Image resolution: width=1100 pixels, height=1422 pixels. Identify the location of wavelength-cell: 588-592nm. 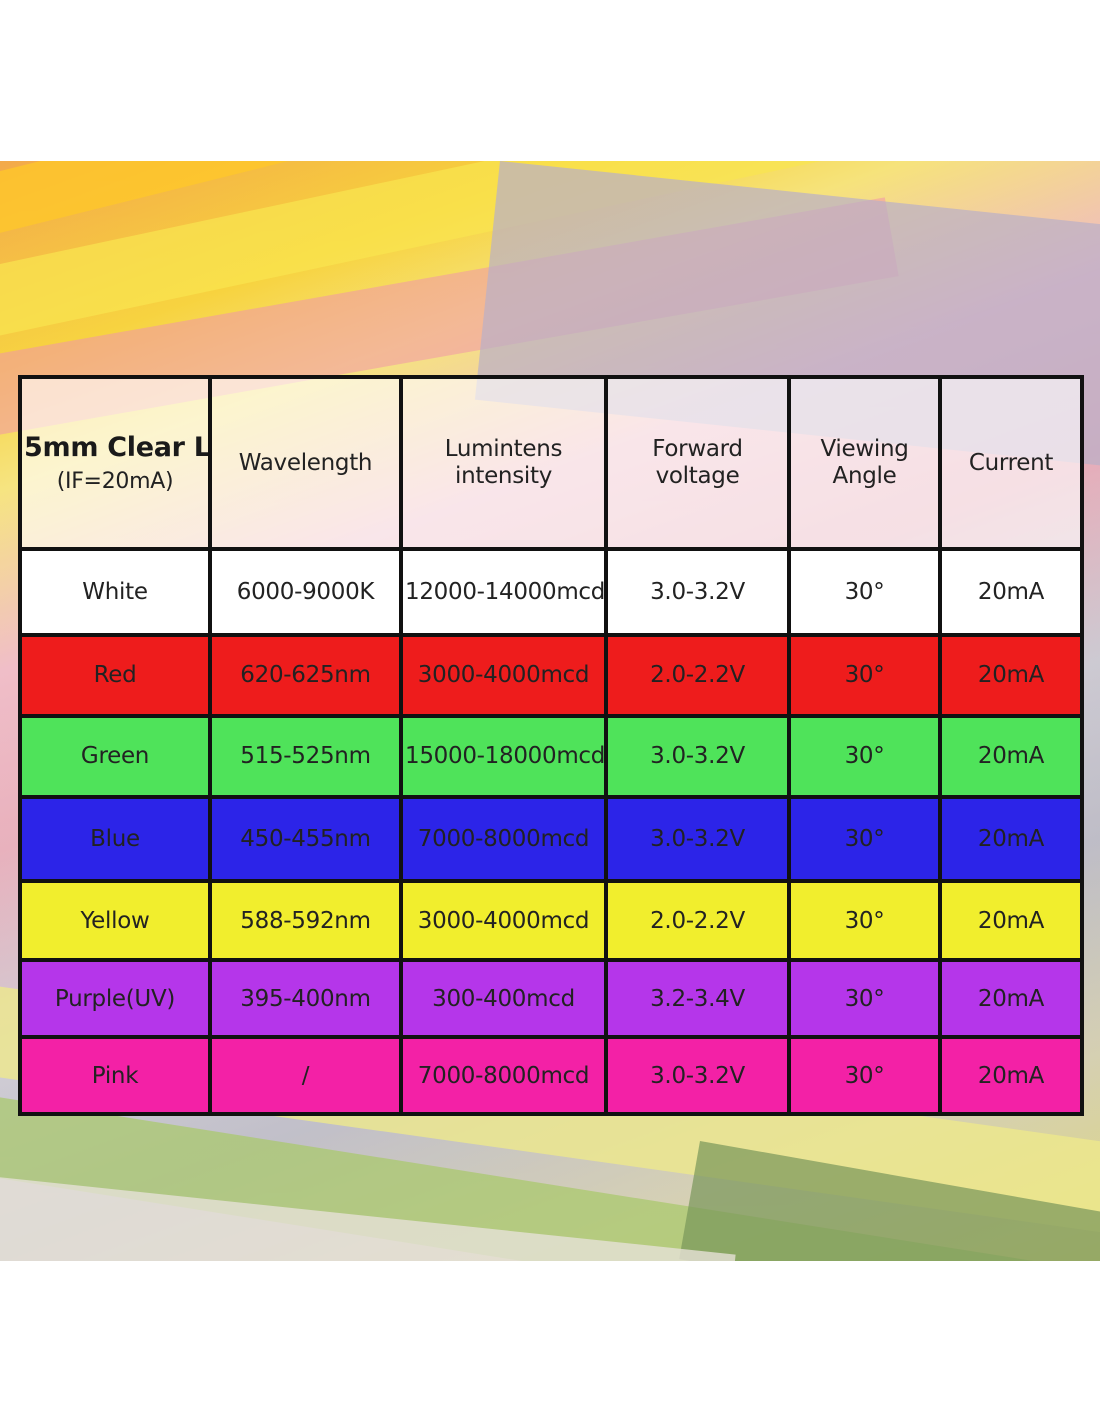
(305, 921).